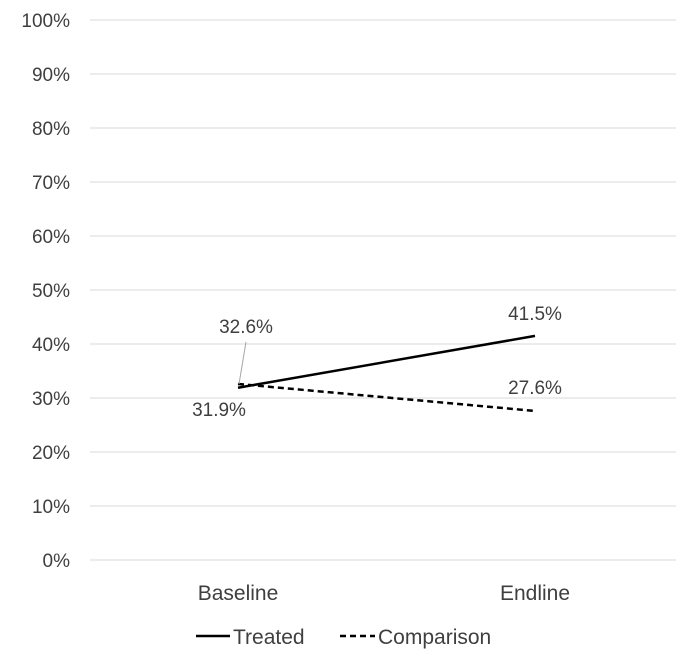 This screenshot has height=649, width=686. What do you see at coordinates (51, 237) in the screenshot?
I see `y-tick-label: 60%` at bounding box center [51, 237].